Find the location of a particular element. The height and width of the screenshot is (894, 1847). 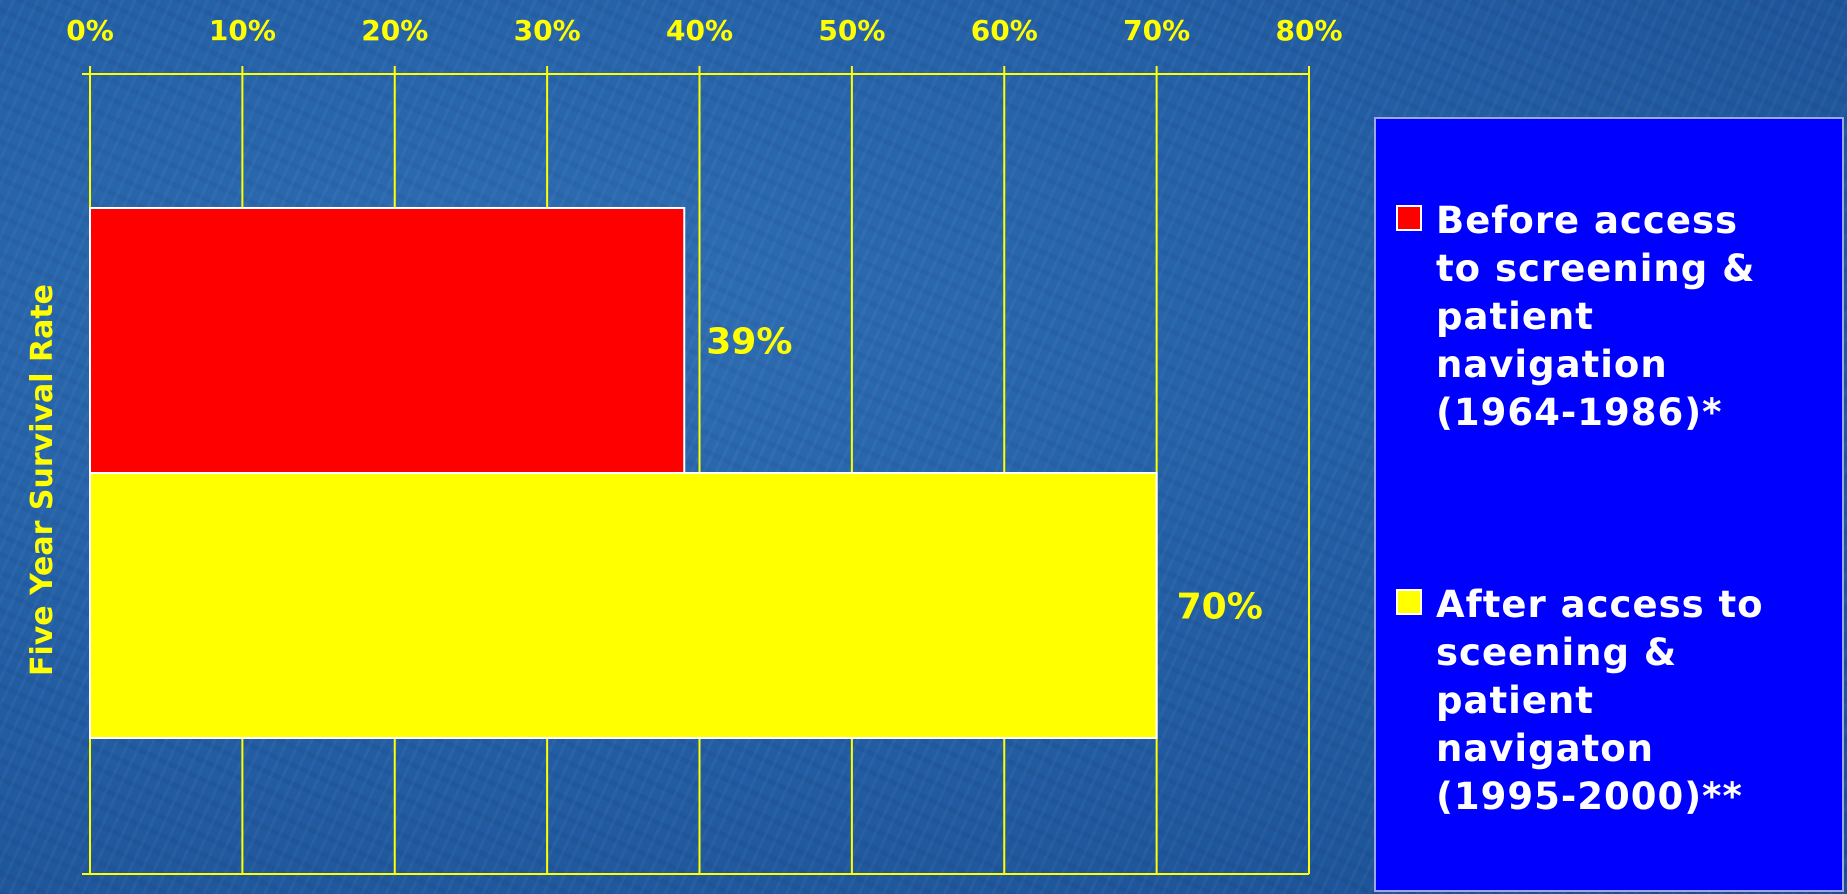

legend-swatch-before is located at coordinates (1409, 218).